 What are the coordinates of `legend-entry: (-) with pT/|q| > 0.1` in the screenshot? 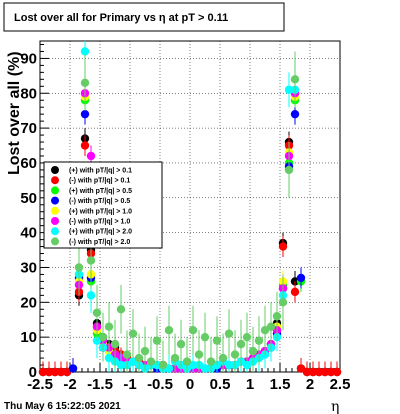 It's located at (99, 181).